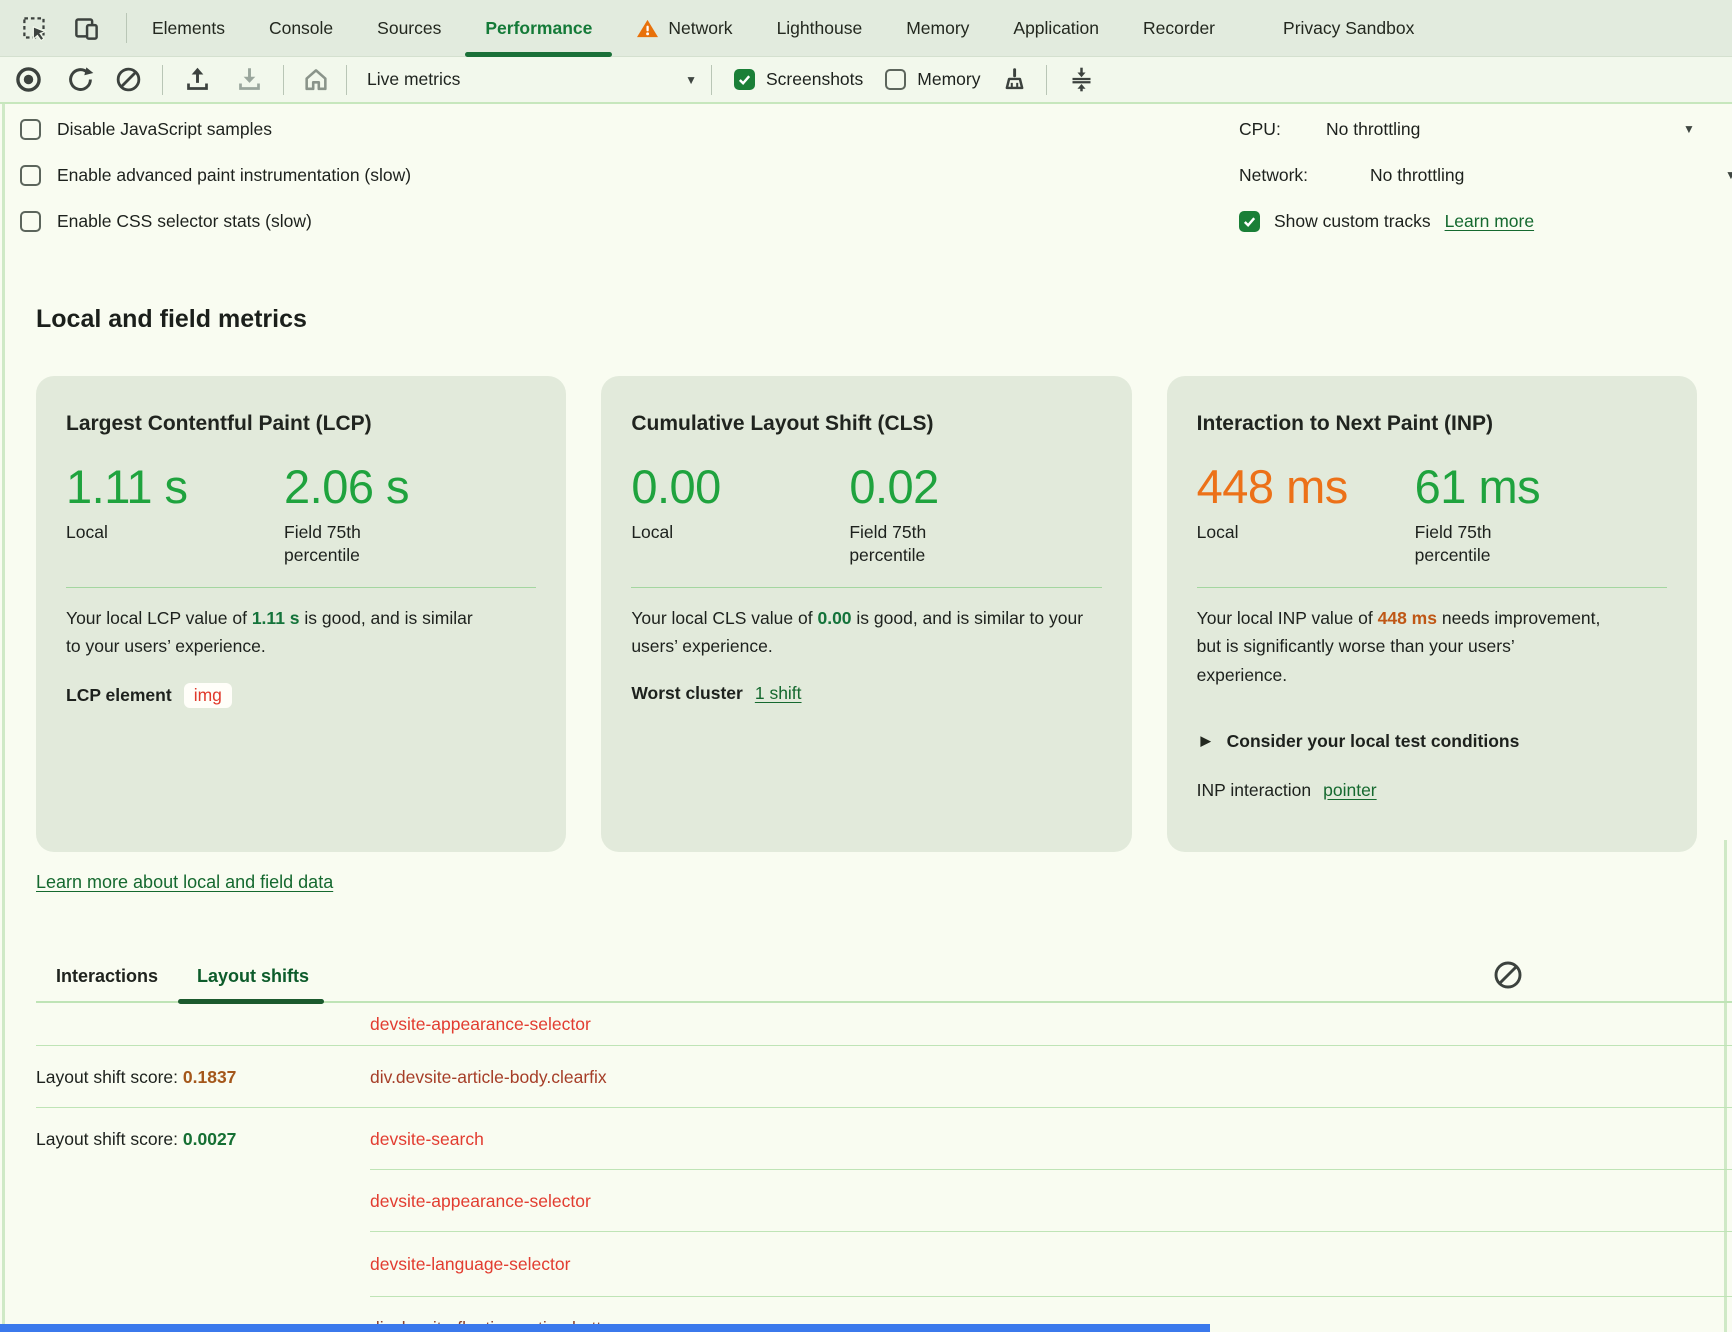 This screenshot has width=1732, height=1332. Describe the element at coordinates (427, 1138) in the screenshot. I see `shift-element-link: devsite-search` at that location.